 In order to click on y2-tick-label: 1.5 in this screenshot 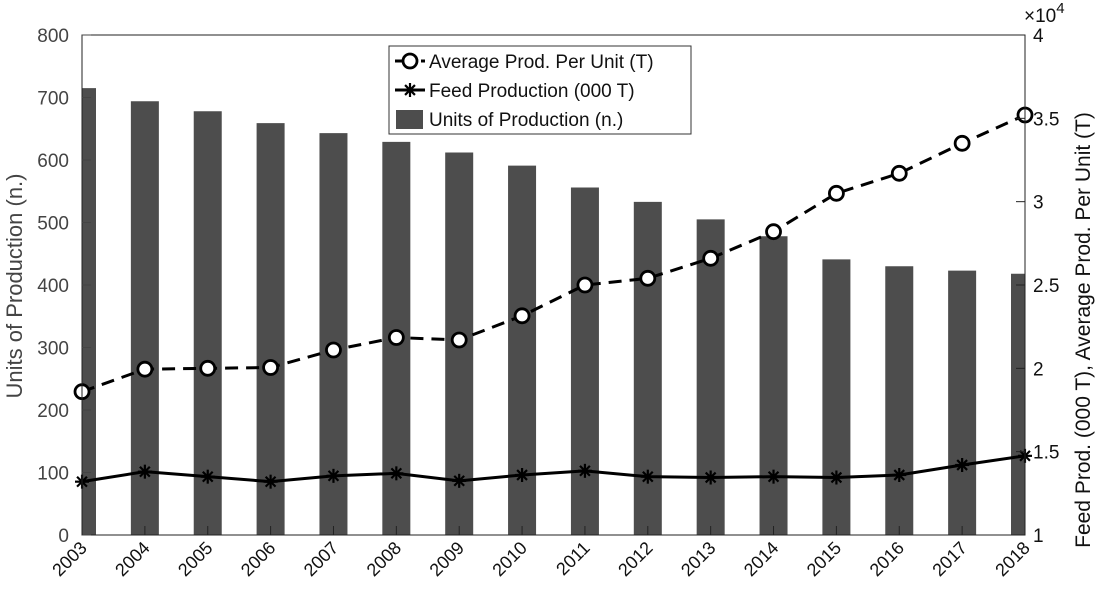, I will do `click(1046, 453)`.